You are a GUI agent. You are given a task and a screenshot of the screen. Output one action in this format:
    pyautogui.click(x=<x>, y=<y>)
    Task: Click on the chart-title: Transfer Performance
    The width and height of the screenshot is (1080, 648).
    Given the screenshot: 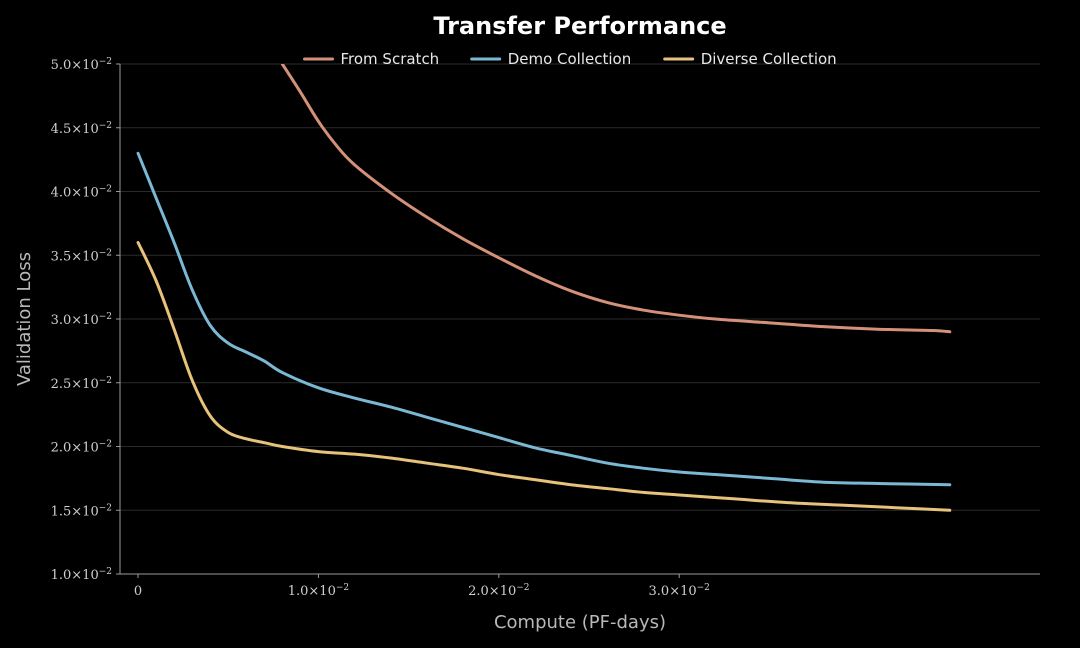 What is the action you would take?
    pyautogui.click(x=579, y=26)
    